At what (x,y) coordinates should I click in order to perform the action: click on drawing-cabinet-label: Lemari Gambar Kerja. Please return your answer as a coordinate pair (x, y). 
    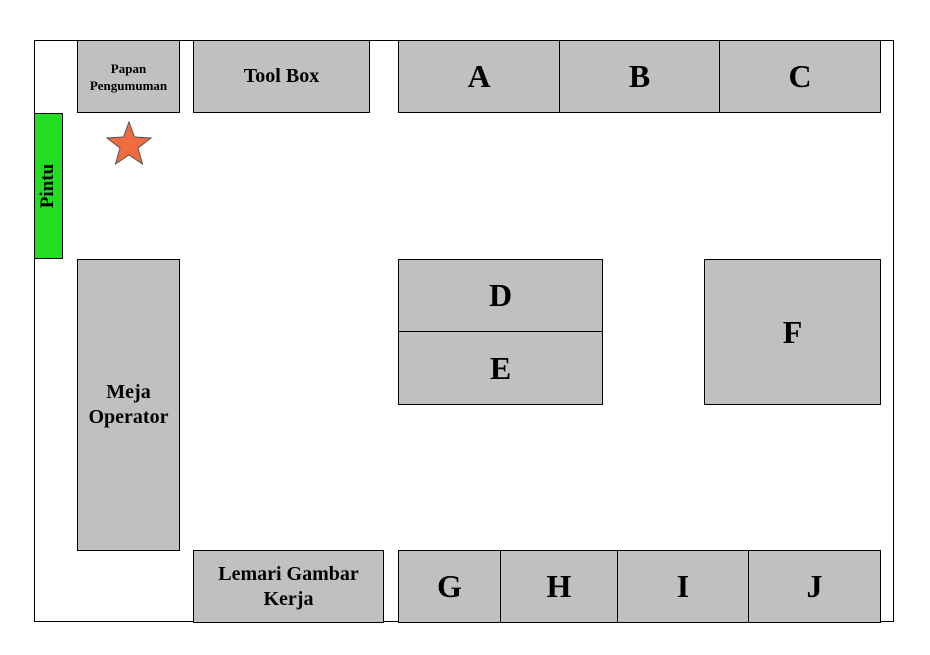
    Looking at the image, I should click on (288, 586).